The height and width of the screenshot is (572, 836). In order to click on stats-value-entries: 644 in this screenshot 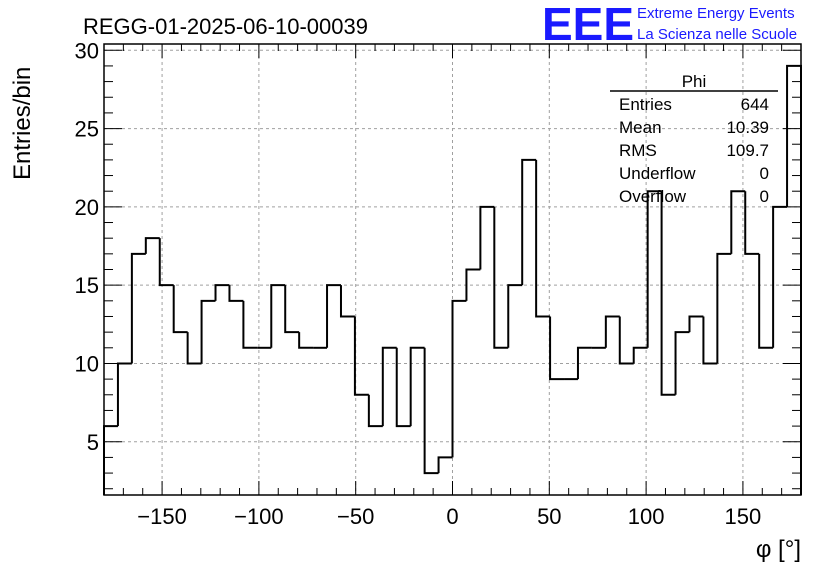, I will do `click(755, 104)`.